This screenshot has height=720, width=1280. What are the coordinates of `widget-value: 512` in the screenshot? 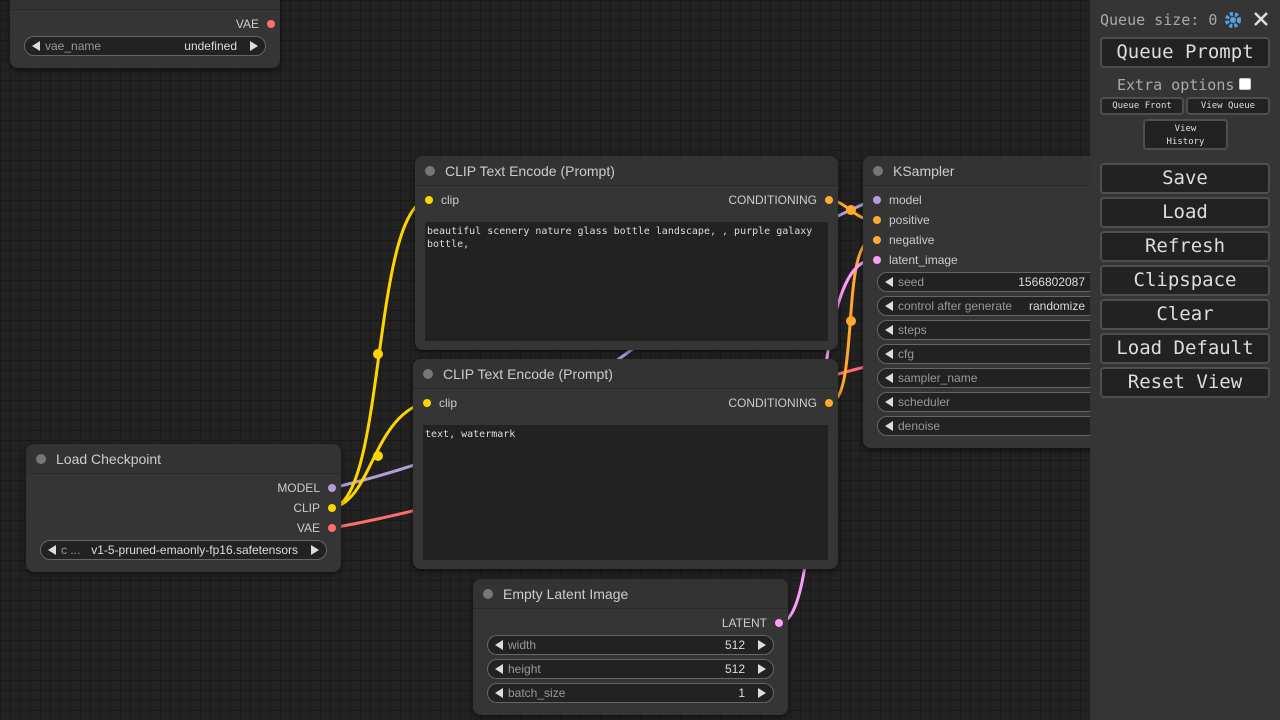 It's located at (734, 669).